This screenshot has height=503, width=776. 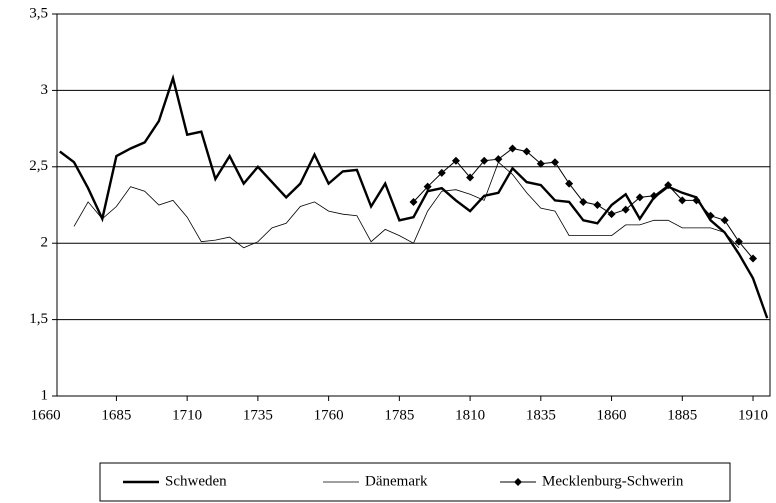 I want to click on y-tick-label: 3, so click(x=45, y=90).